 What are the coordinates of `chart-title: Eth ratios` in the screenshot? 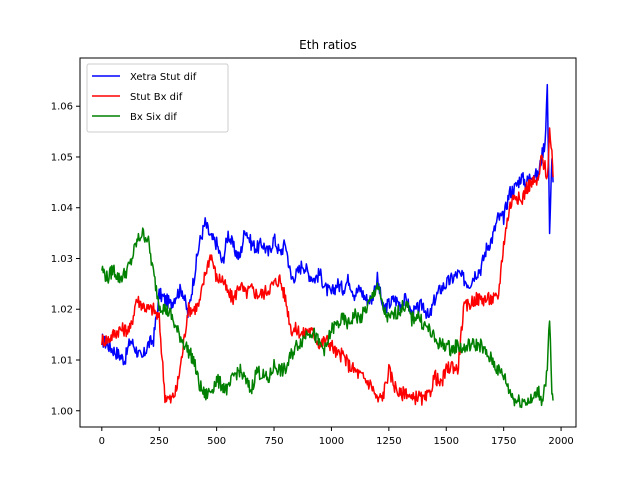 It's located at (328, 45).